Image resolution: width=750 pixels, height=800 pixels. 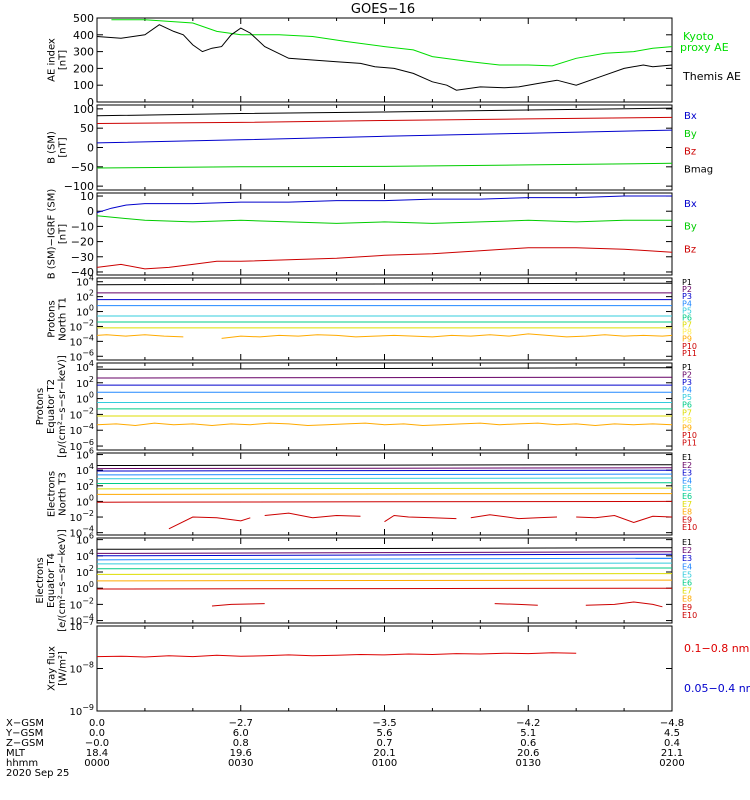 I want to click on legend-item: P6, so click(x=687, y=317).